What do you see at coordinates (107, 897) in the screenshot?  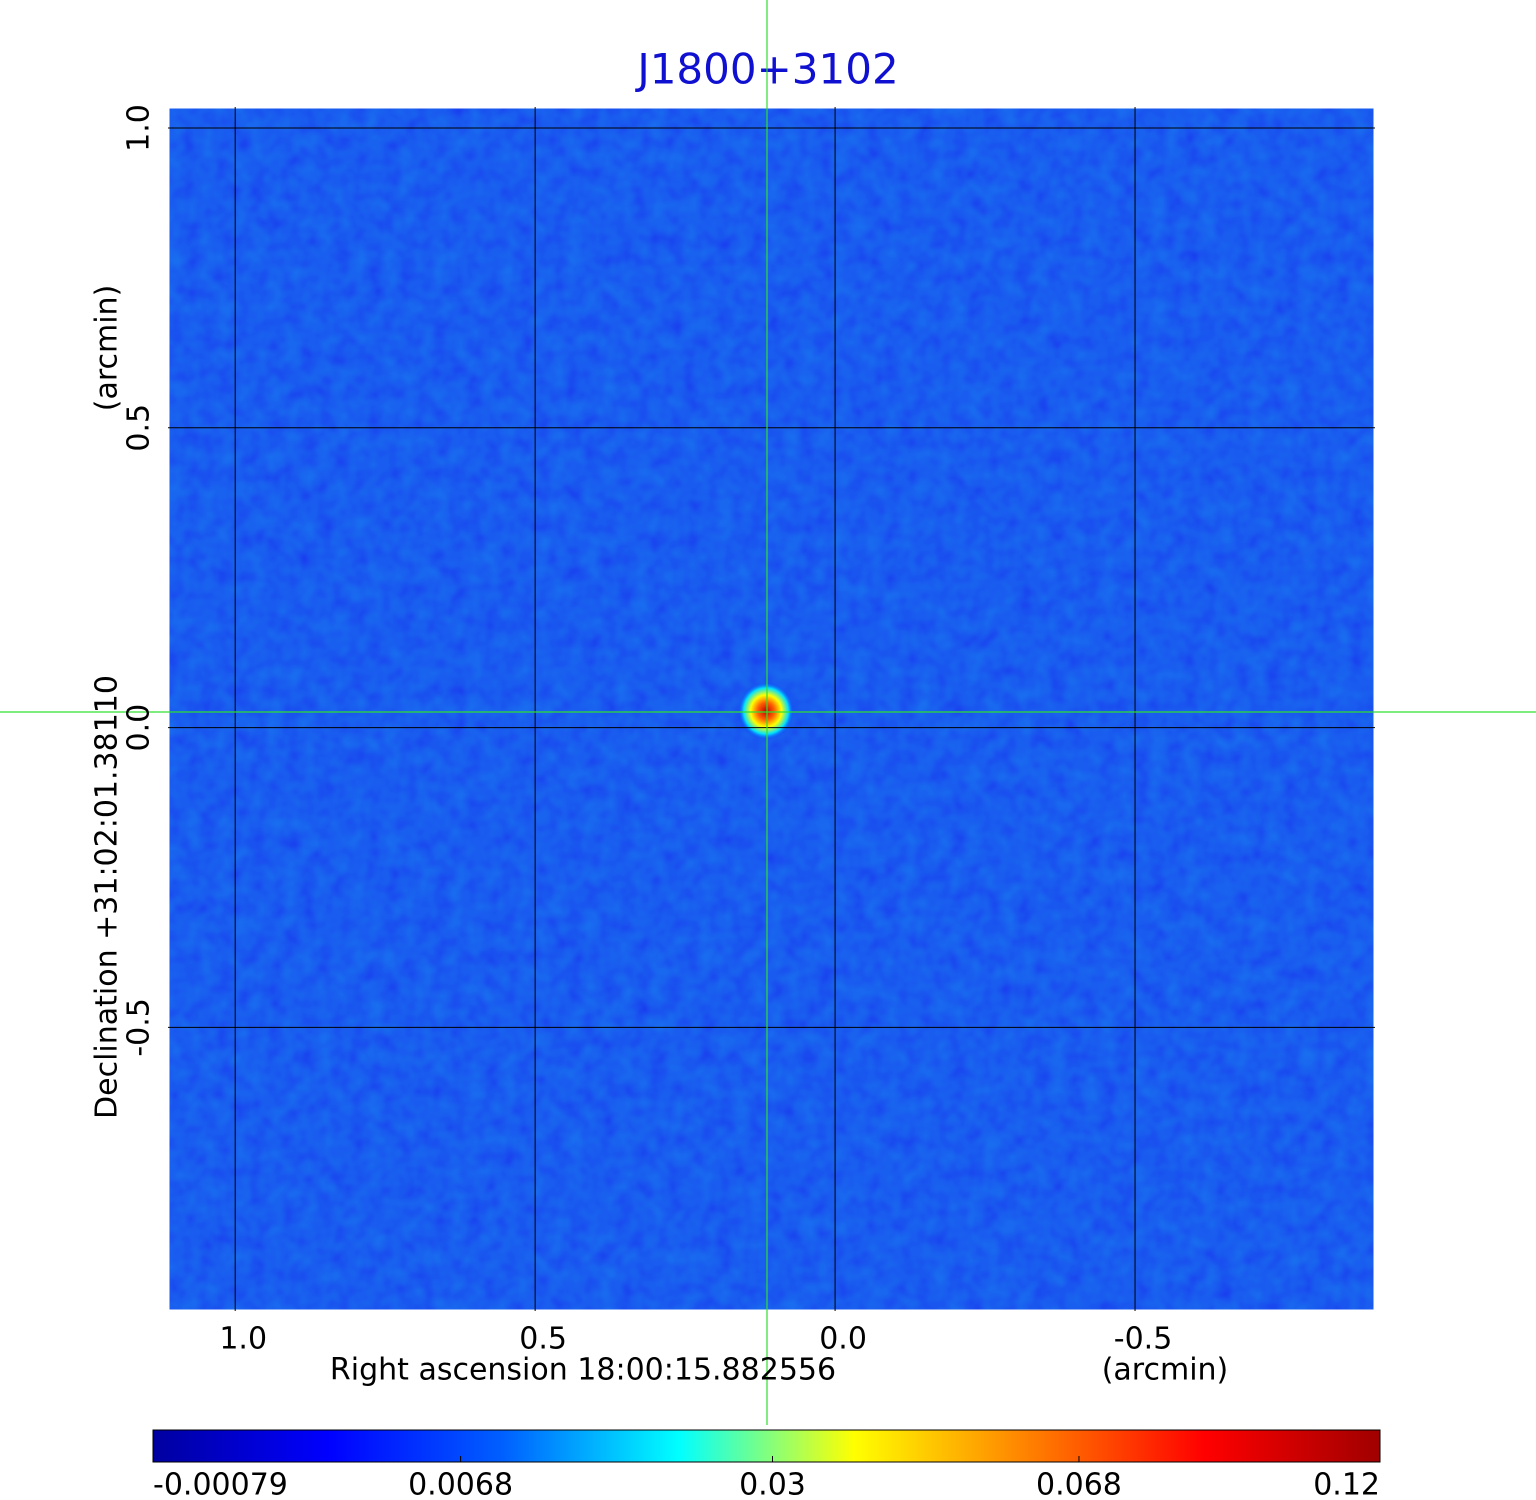 I see `y-axis-label: Declination +31:02:01.38110` at bounding box center [107, 897].